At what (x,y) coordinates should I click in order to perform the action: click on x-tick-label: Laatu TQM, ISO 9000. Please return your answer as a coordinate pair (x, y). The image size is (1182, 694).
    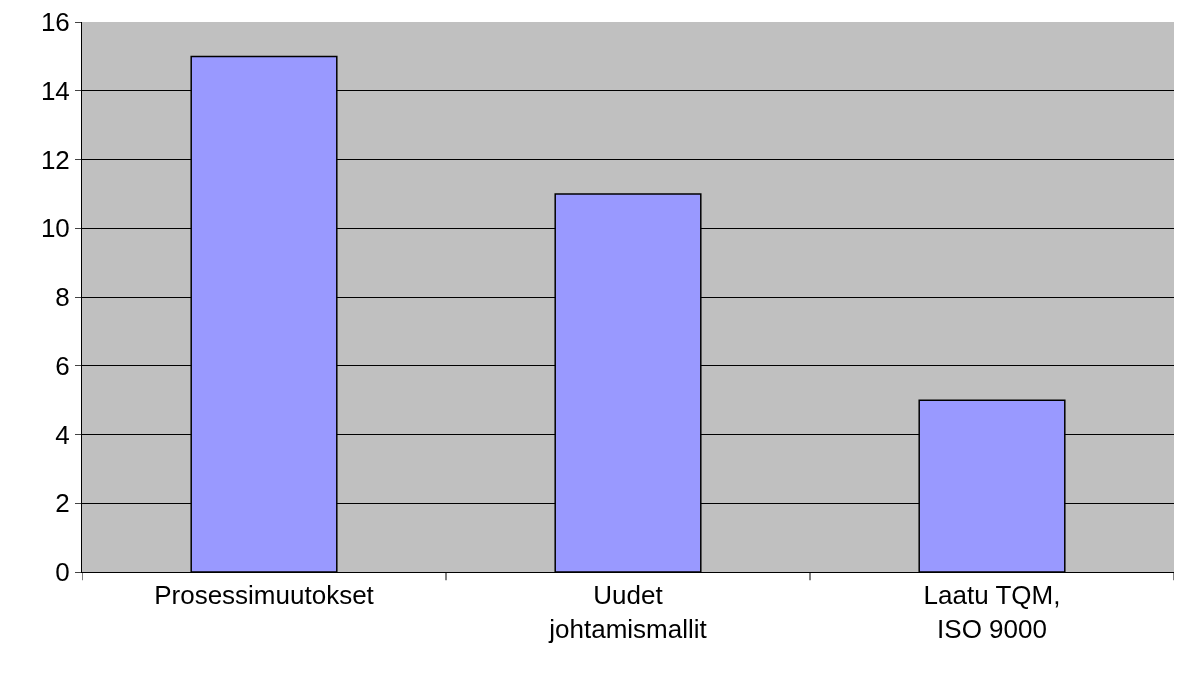
    Looking at the image, I should click on (992, 612).